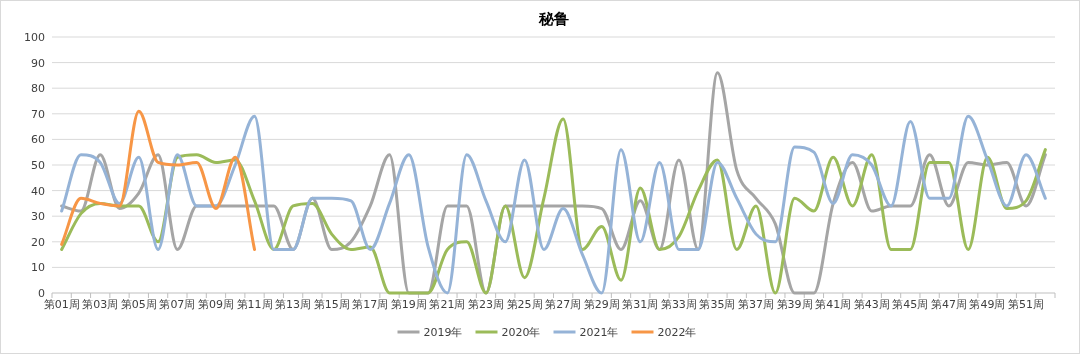 The width and height of the screenshot is (1080, 354). What do you see at coordinates (38, 89) in the screenshot?
I see `y-tick-label: 80` at bounding box center [38, 89].